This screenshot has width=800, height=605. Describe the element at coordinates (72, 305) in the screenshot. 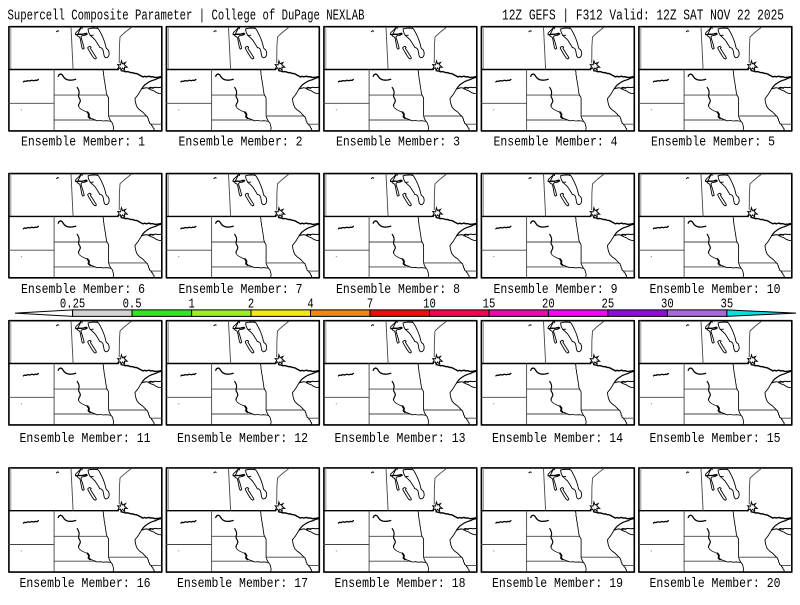

I see `svg-text: 0.25` at that location.